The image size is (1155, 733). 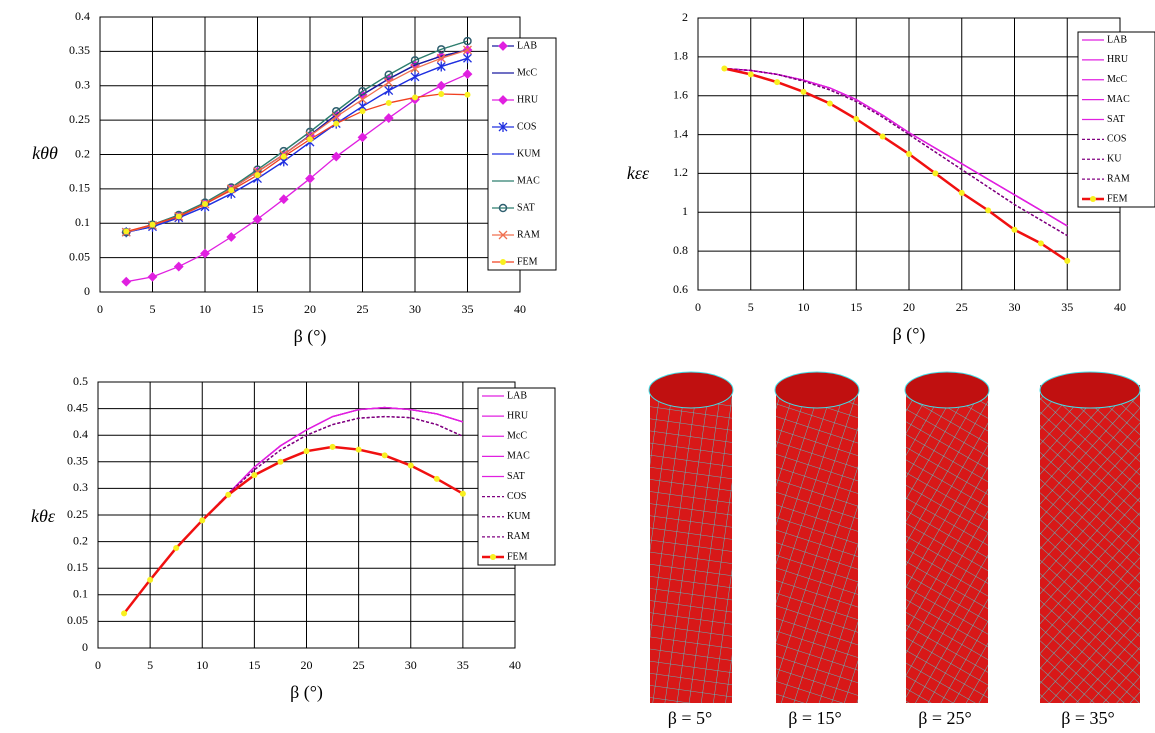 What do you see at coordinates (945, 718) in the screenshot?
I see `caption: β = 25°` at bounding box center [945, 718].